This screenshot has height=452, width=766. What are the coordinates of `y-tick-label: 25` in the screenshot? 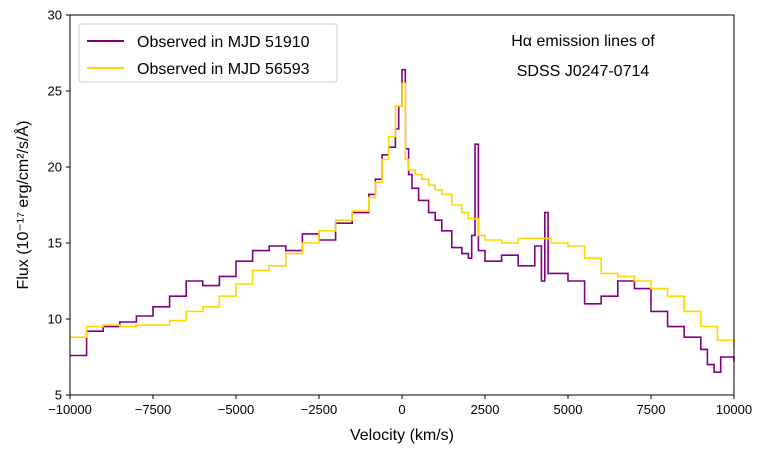 It's located at (55, 91).